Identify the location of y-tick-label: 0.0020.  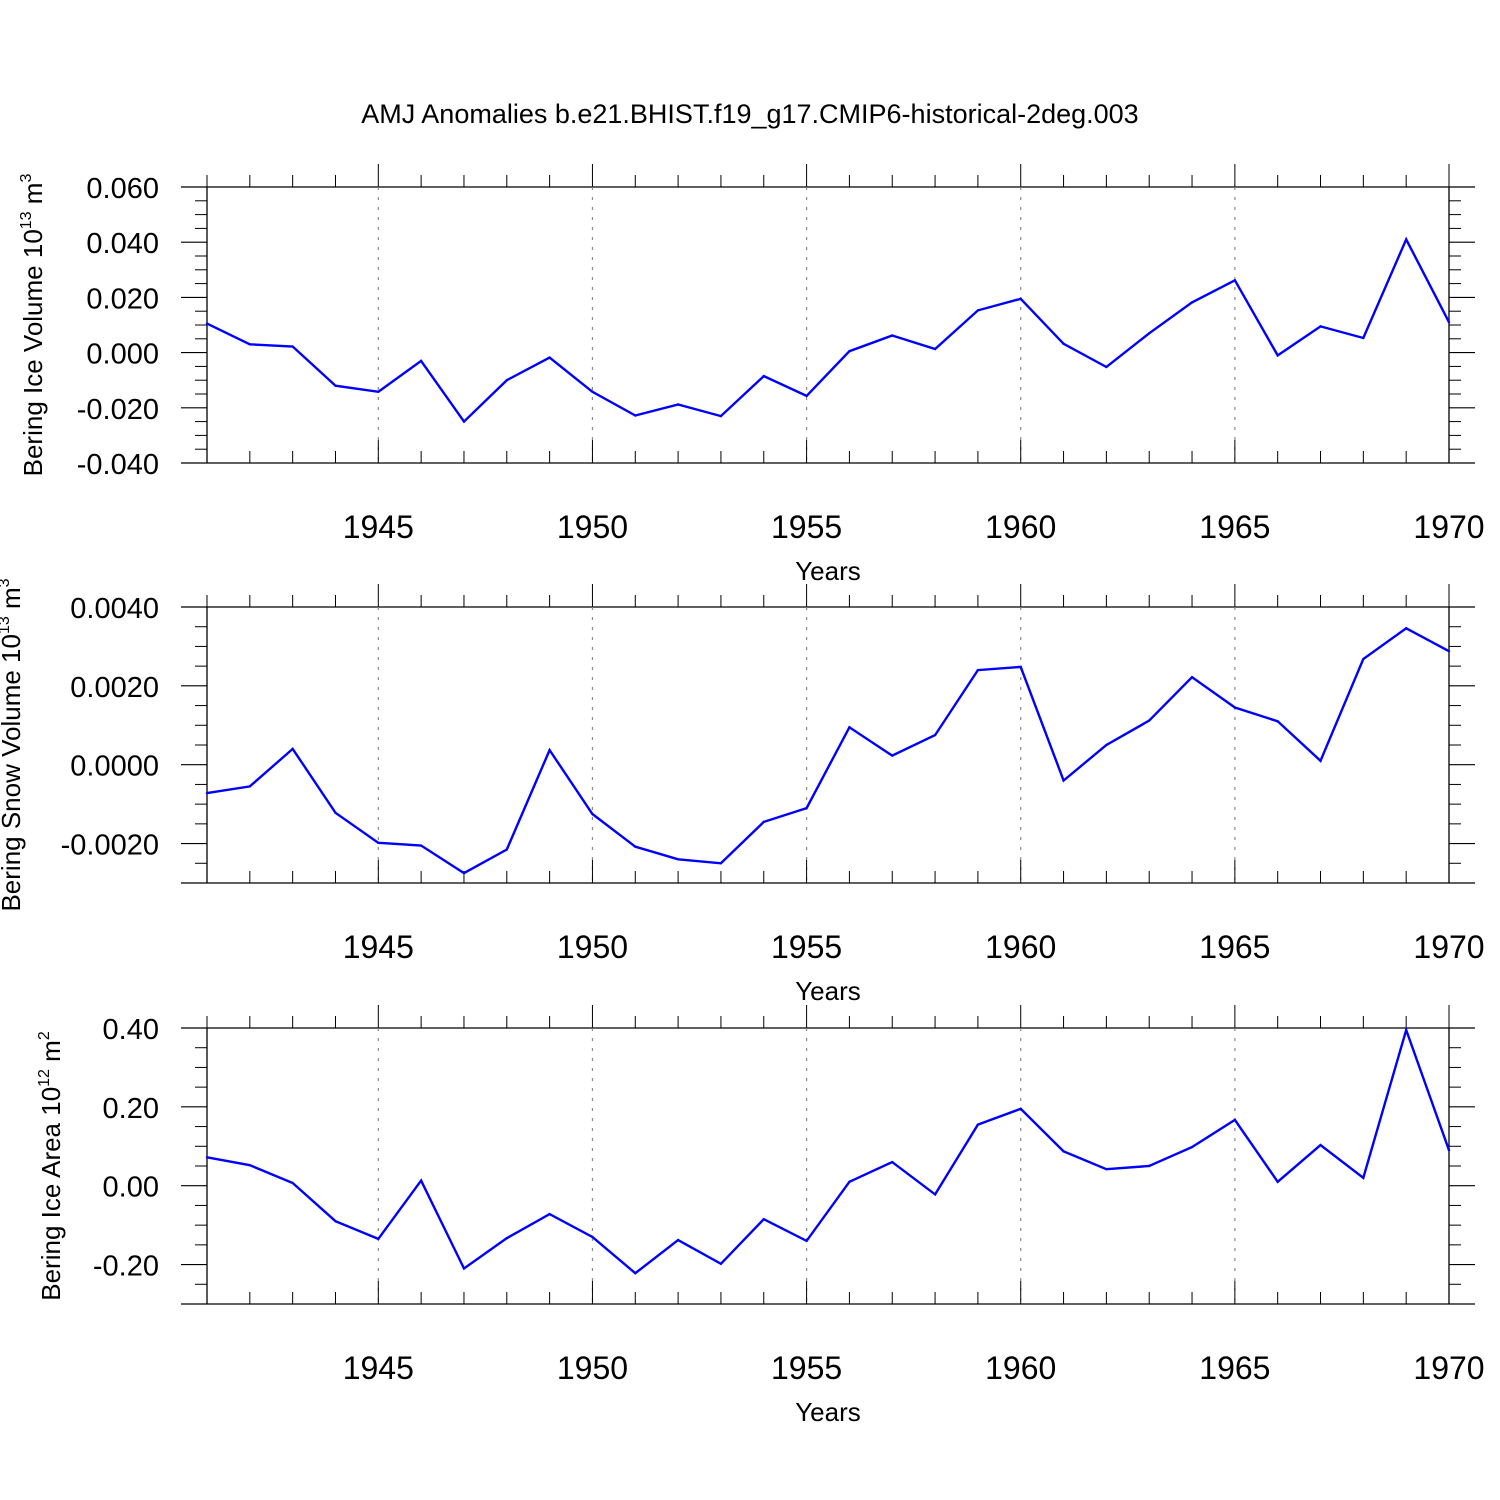
(114, 688).